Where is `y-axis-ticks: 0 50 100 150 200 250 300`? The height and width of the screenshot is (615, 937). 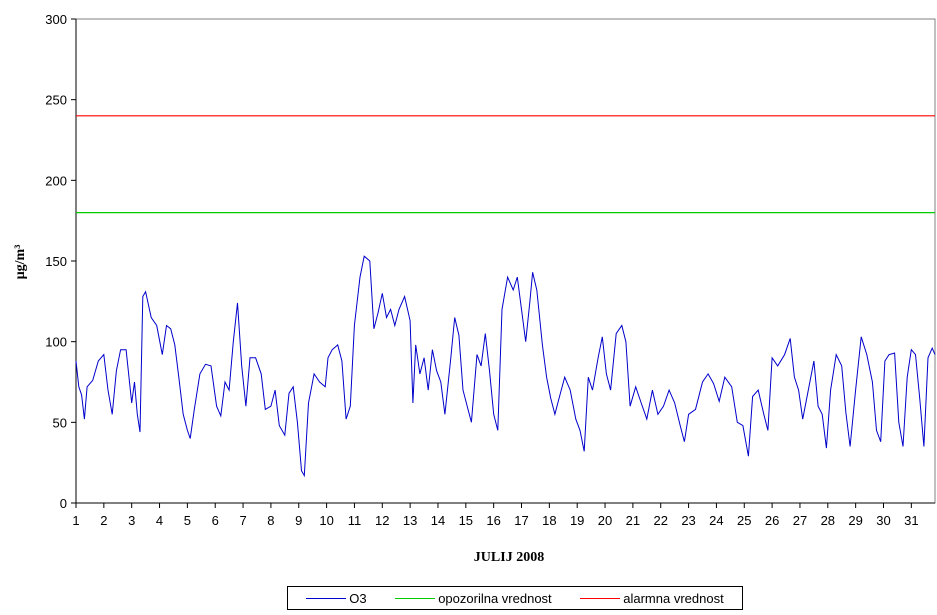
y-axis-ticks: 0 50 100 150 200 250 300 is located at coordinates (60, 261).